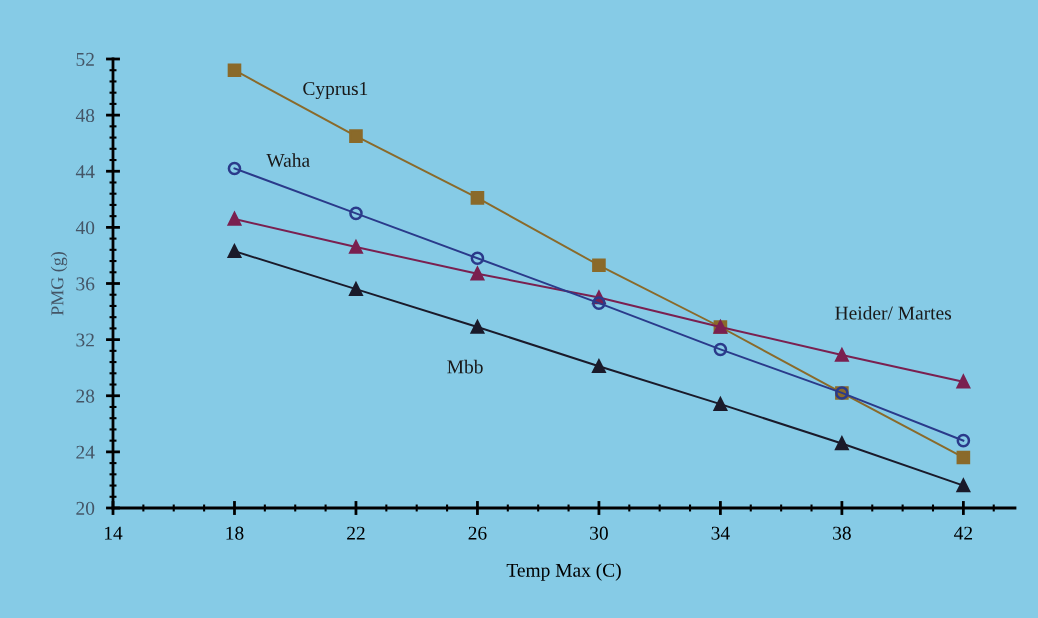 Image resolution: width=1038 pixels, height=618 pixels. Describe the element at coordinates (85, 340) in the screenshot. I see `y-tick-label: 32` at that location.